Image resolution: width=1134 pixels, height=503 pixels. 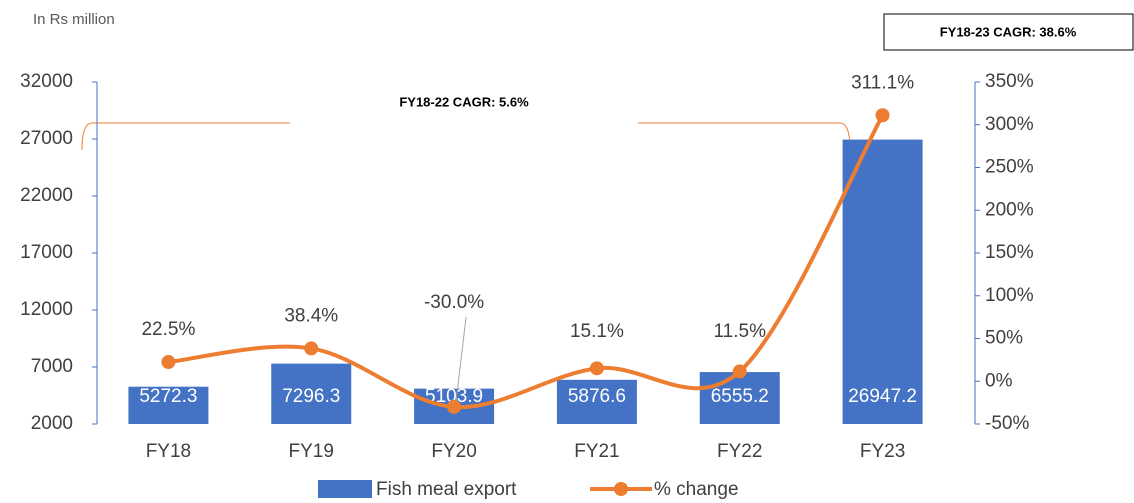 What do you see at coordinates (74, 19) in the screenshot?
I see `subtitle: In Rs million` at bounding box center [74, 19].